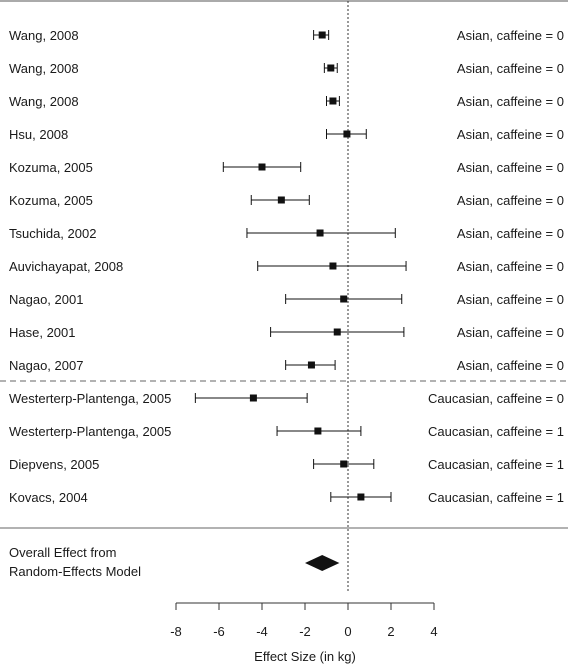 The image size is (568, 664). What do you see at coordinates (433, 631) in the screenshot?
I see `x-tick-label: 4` at bounding box center [433, 631].